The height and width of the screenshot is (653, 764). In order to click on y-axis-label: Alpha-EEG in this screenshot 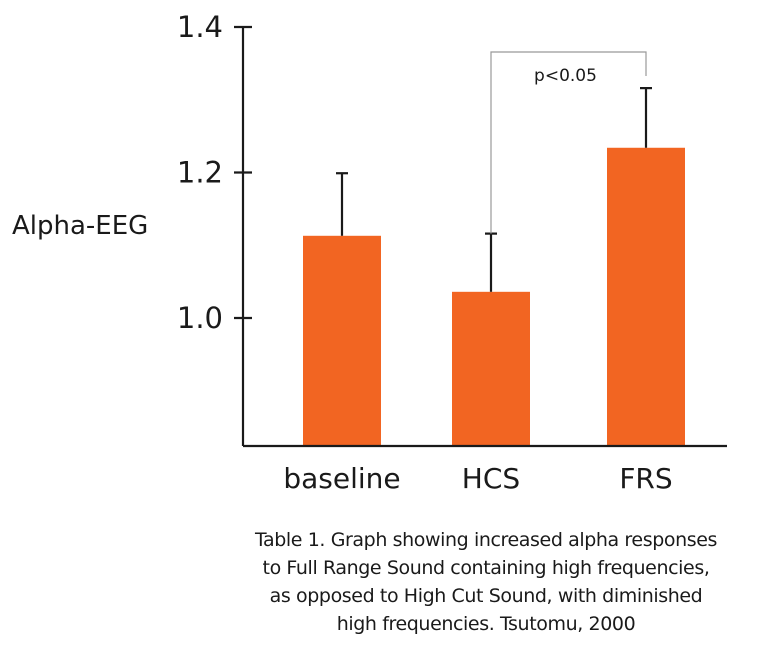, I will do `click(80, 226)`.